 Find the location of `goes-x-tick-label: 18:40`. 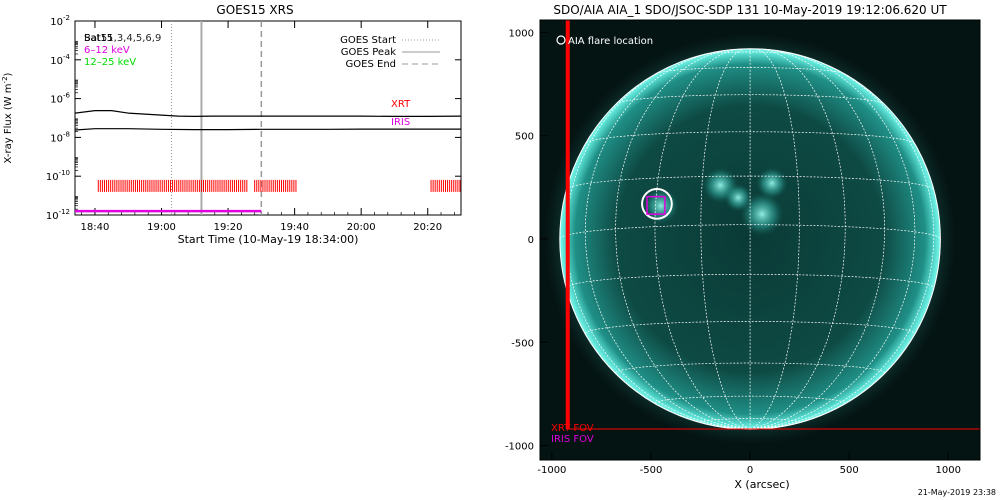

goes-x-tick-label: 18:40 is located at coordinates (95, 227).